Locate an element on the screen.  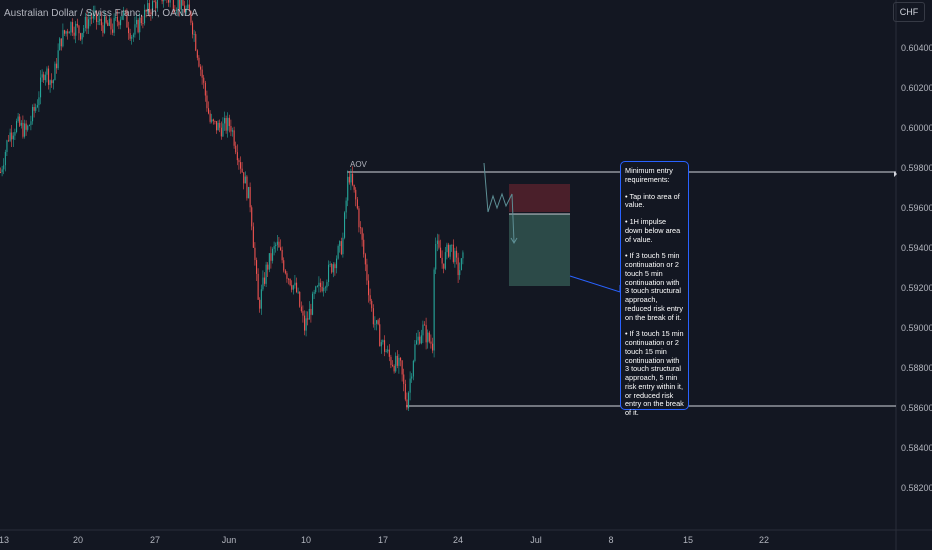
x-tick-label: 27 is located at coordinates (155, 540).